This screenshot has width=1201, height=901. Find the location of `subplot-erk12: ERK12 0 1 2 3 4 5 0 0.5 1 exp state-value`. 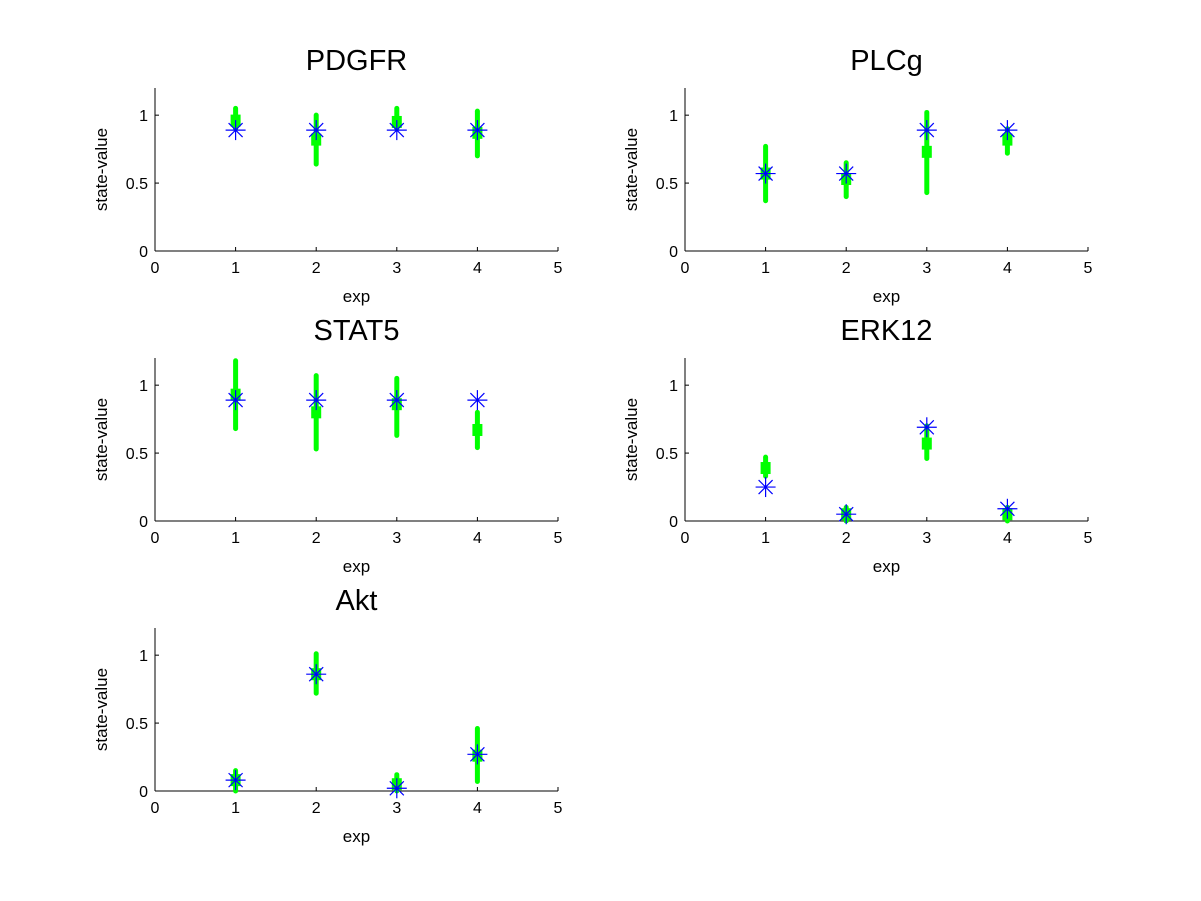

subplot-erk12: ERK12 0 1 2 3 4 5 0 0.5 1 exp state-value is located at coordinates (857, 445).